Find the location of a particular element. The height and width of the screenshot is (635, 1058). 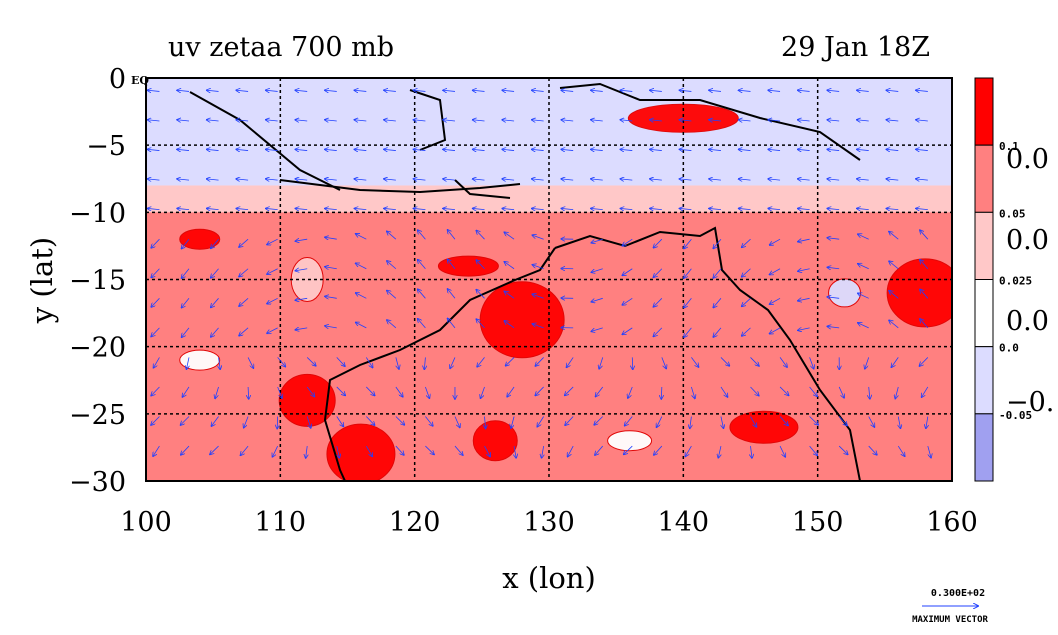

x-tick-120: 120 is located at coordinates (415, 522).